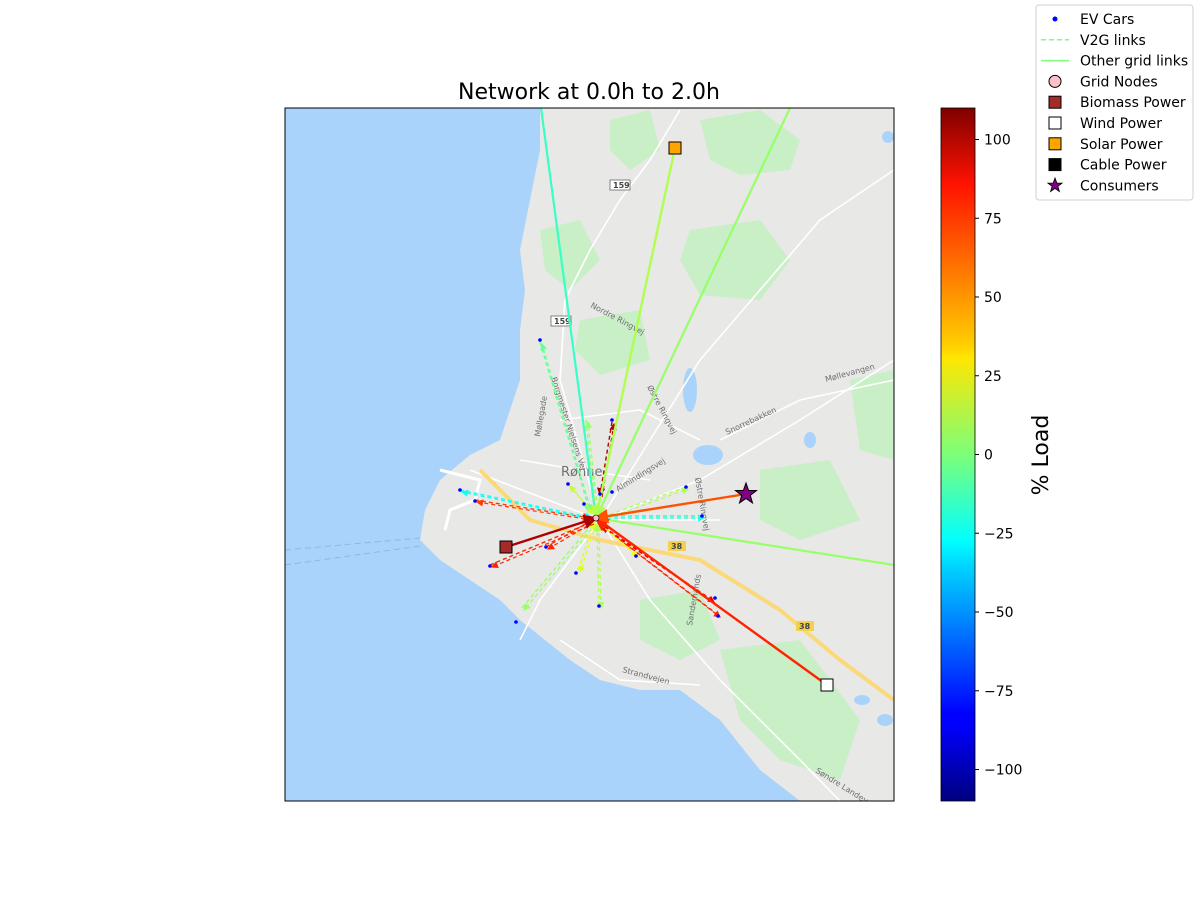 This screenshot has height=900, width=1200. What do you see at coordinates (506, 547) in the screenshot?
I see `biomass-power-marker` at bounding box center [506, 547].